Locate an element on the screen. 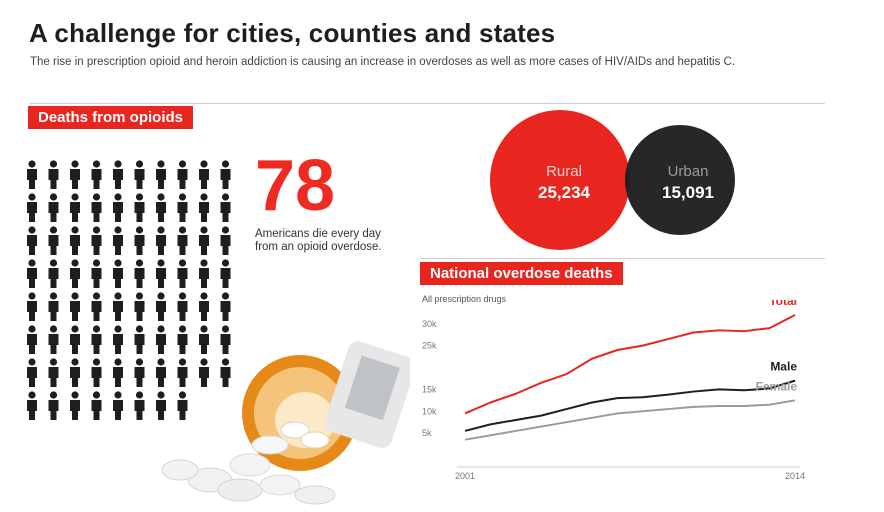  series-line-male is located at coordinates (630, 405).